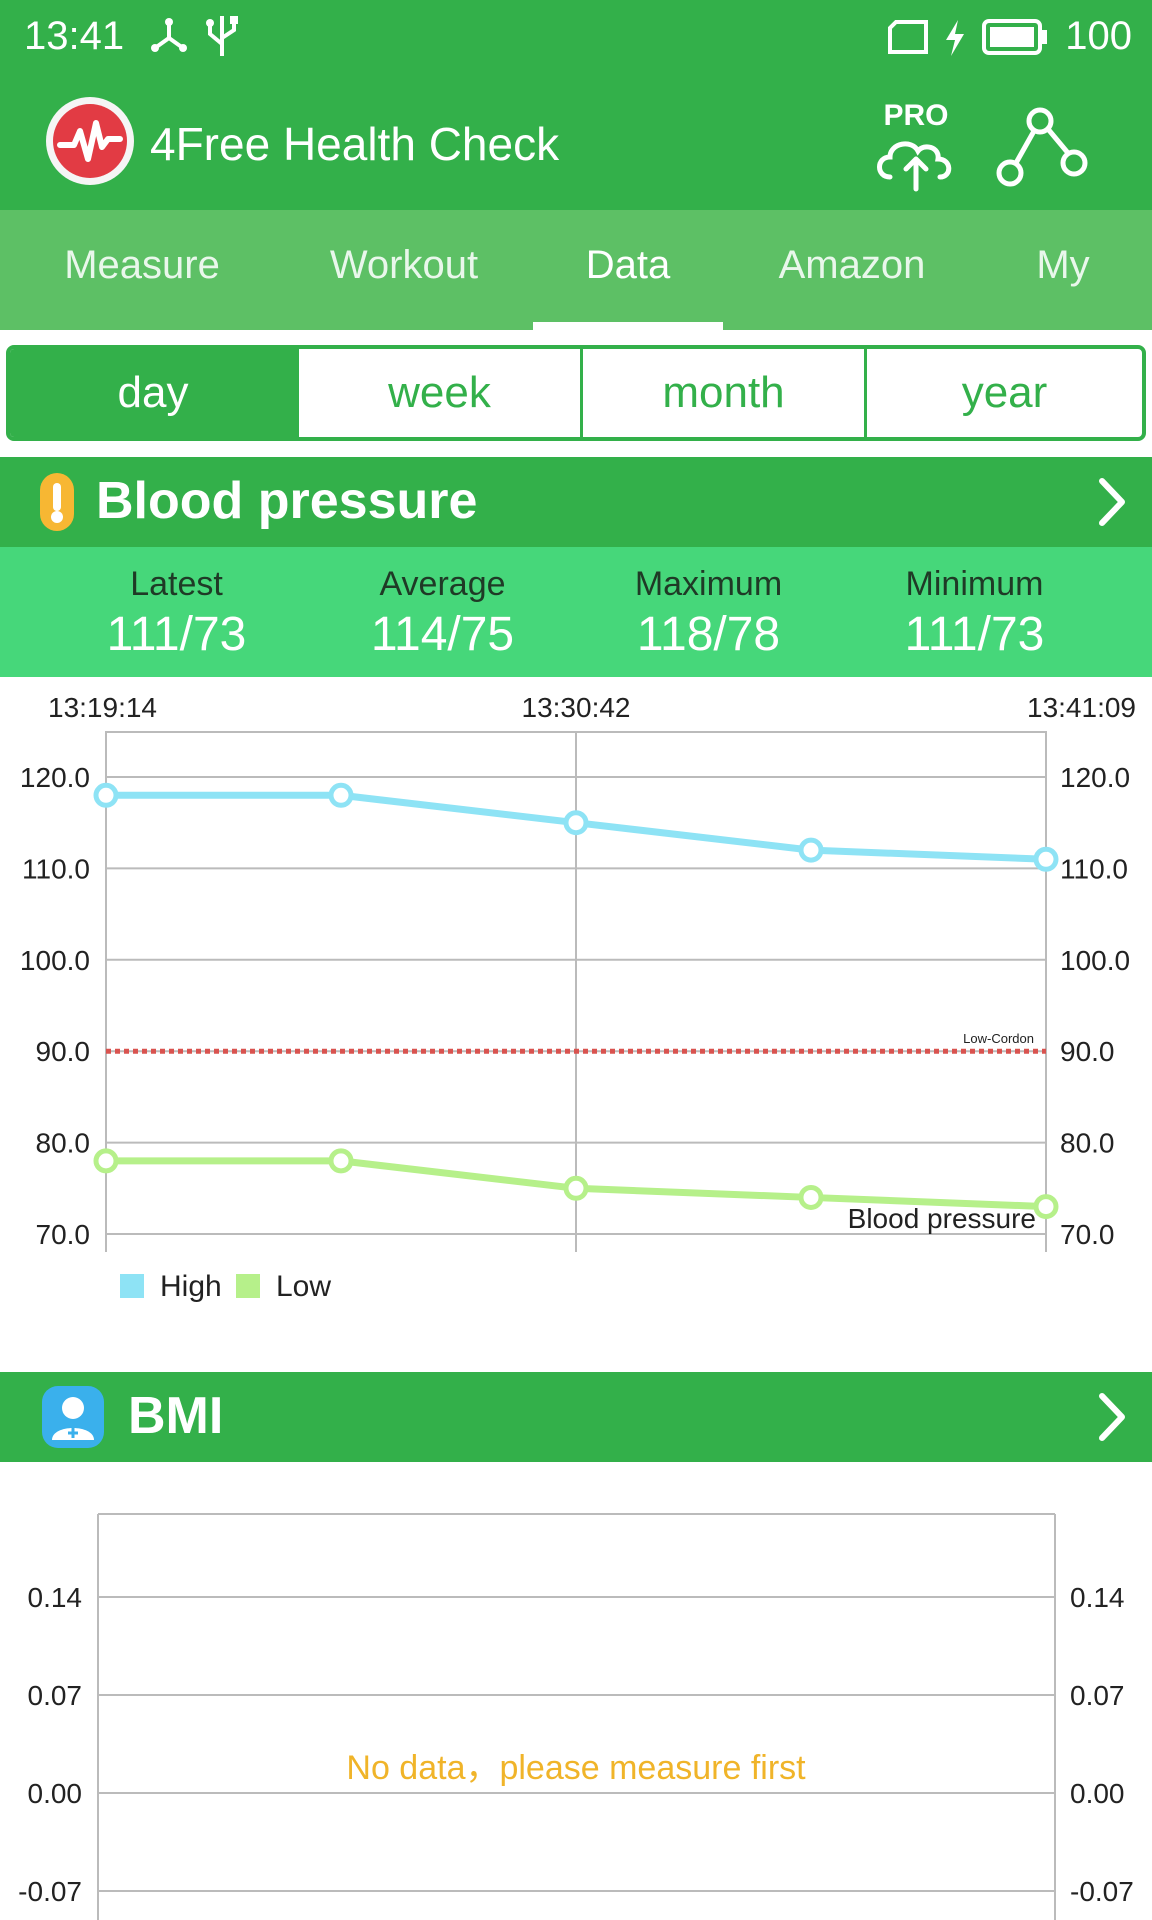  I want to click on pro-label: PRO, so click(915, 115).